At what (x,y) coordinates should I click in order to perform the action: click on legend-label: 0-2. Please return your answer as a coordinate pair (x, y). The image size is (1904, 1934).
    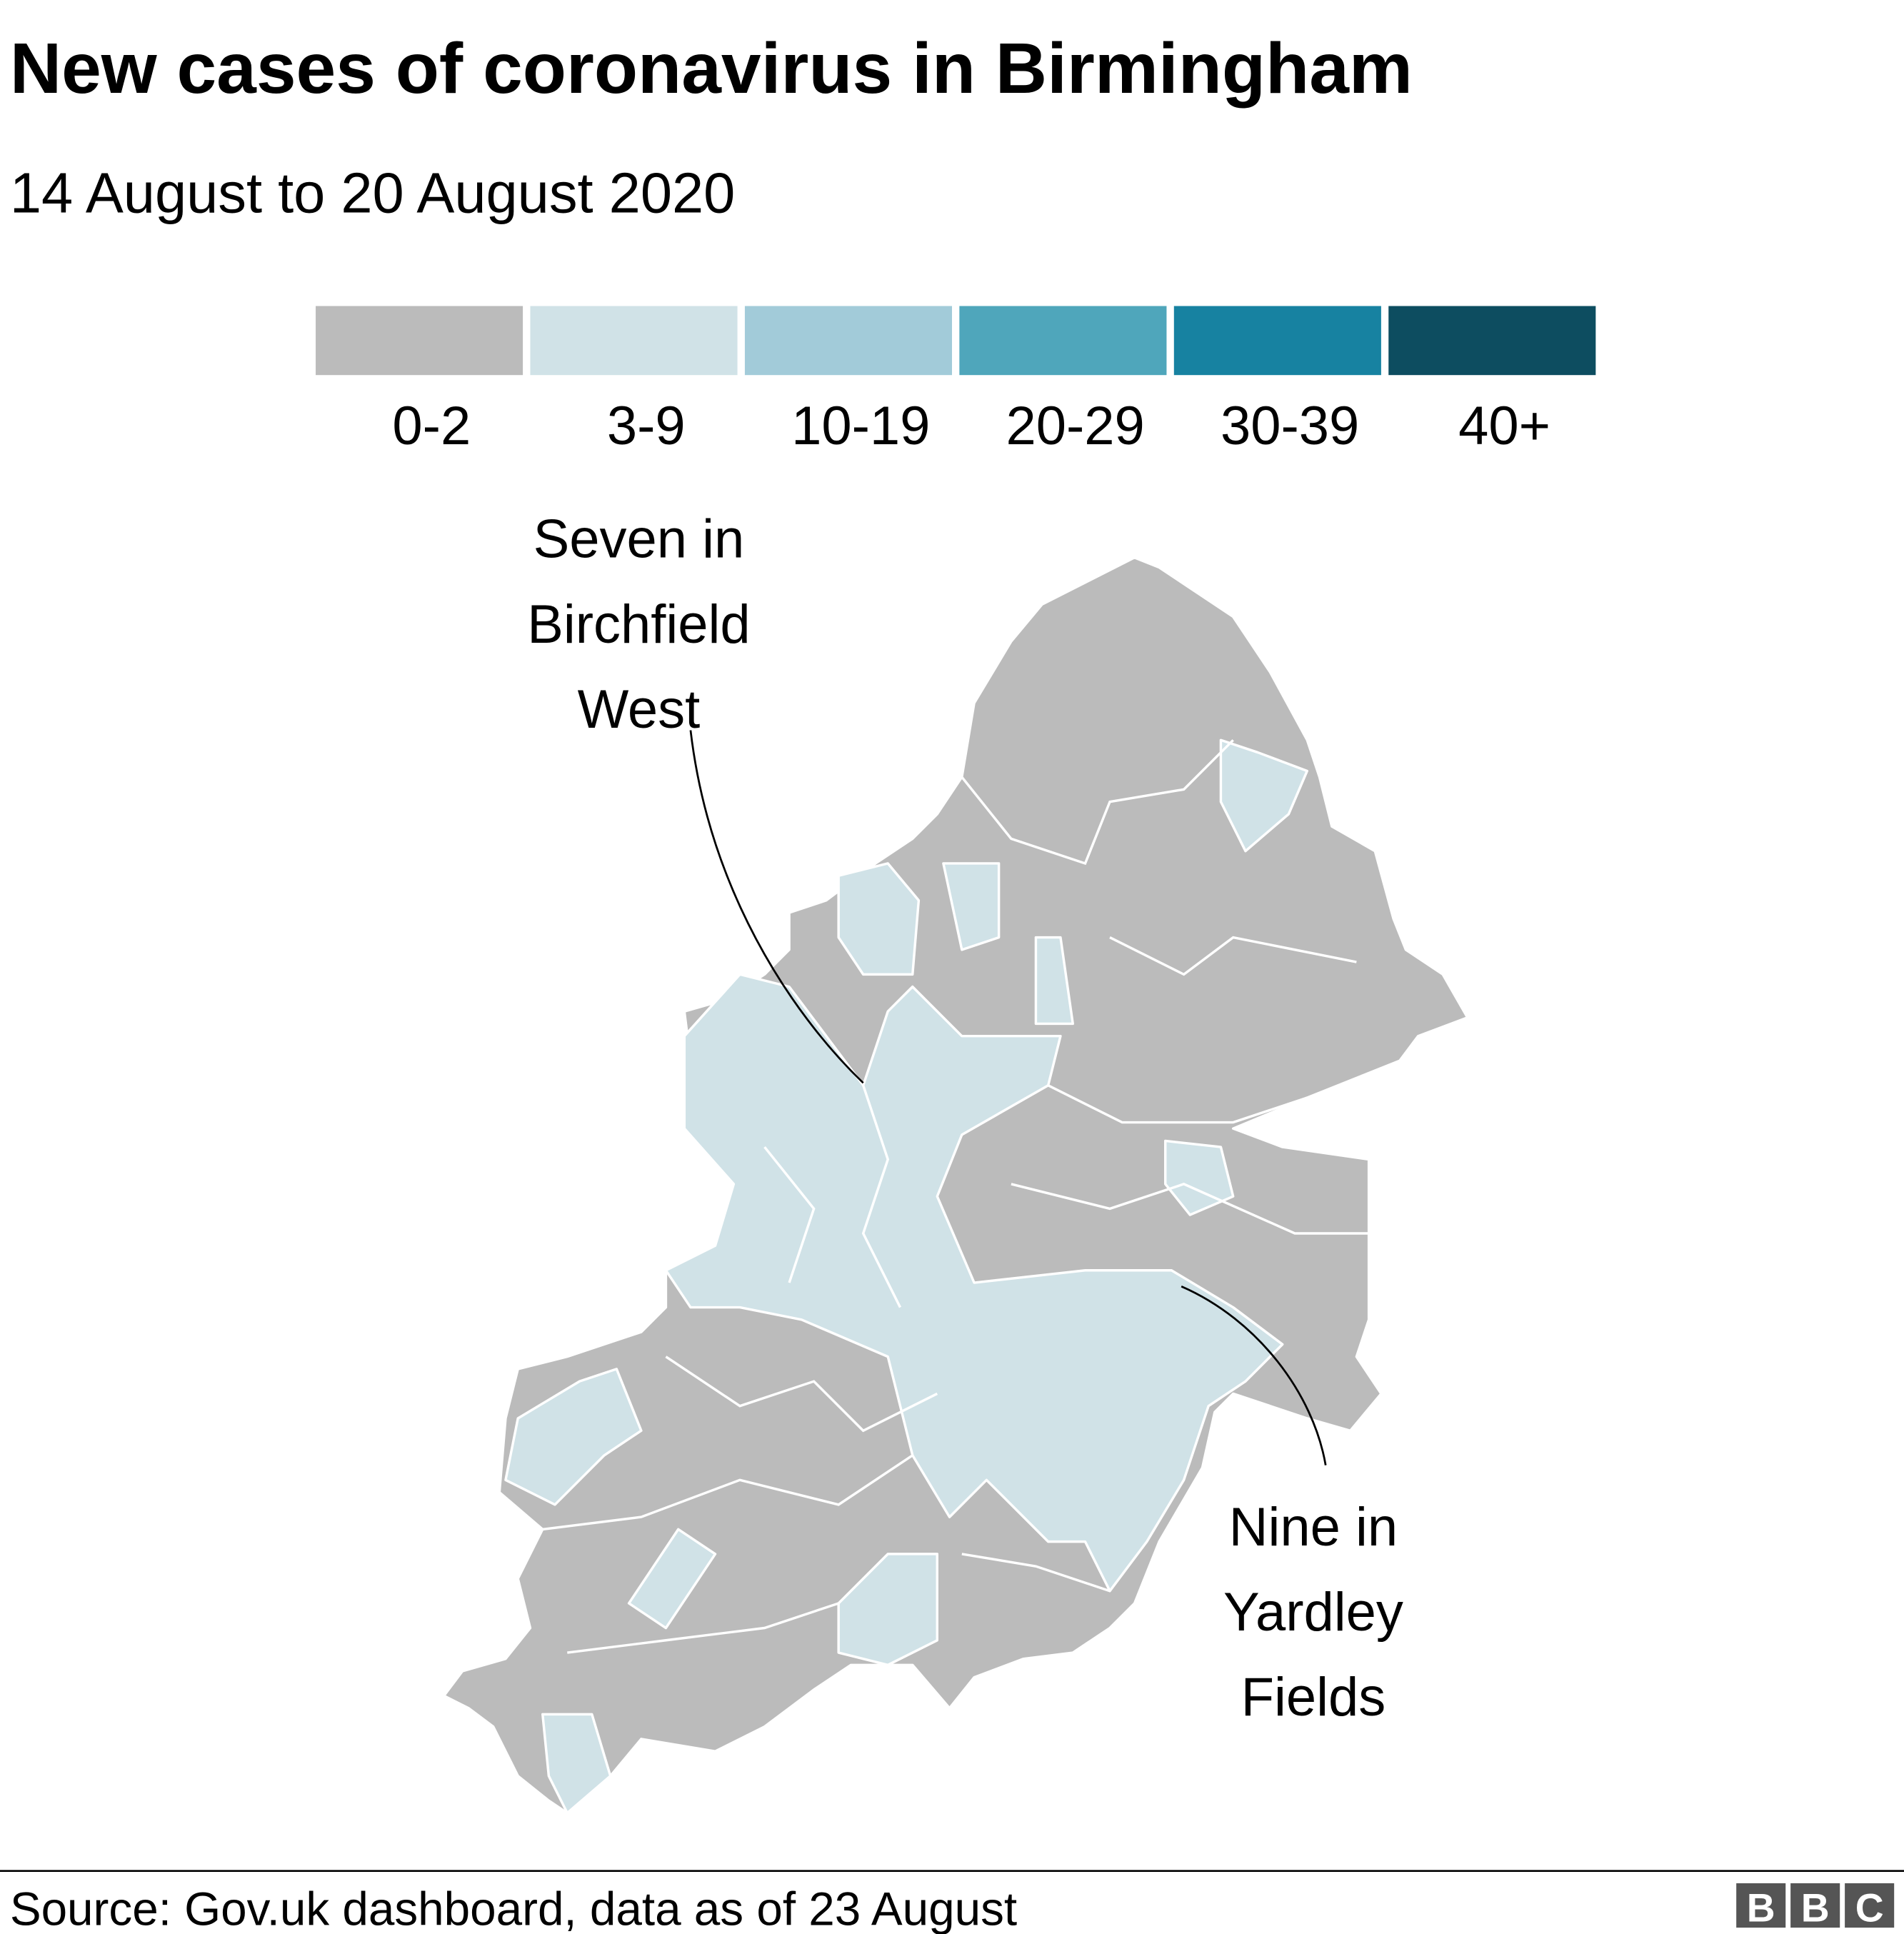
    Looking at the image, I should click on (431, 426).